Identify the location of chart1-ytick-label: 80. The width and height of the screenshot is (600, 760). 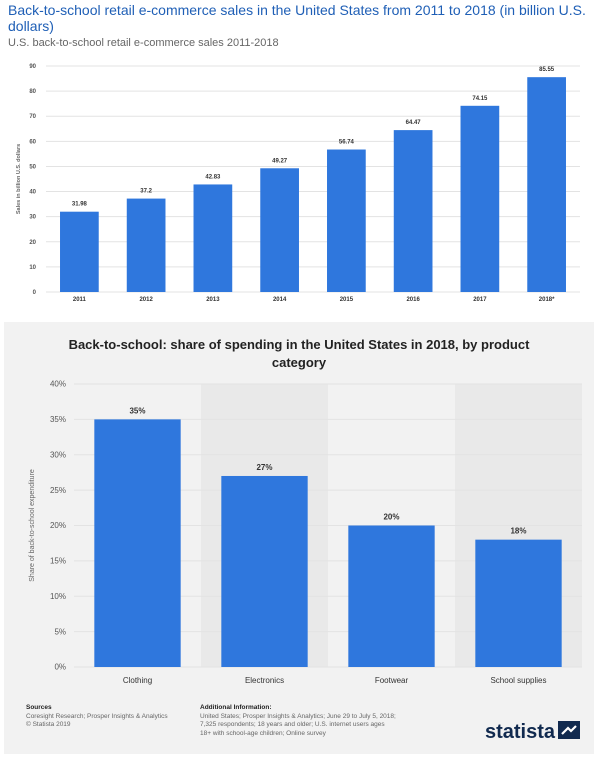
(32, 92).